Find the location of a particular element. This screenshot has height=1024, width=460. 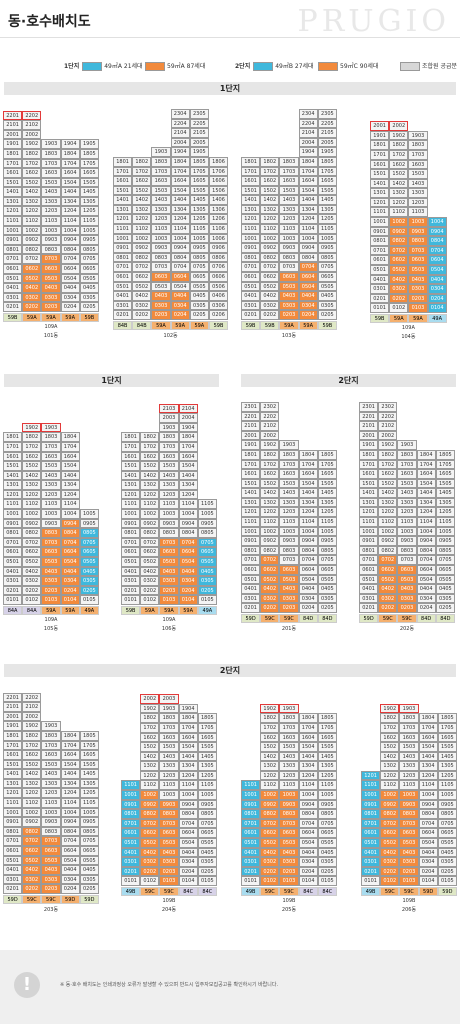

unit-cell: 0302 is located at coordinates (270, 862).